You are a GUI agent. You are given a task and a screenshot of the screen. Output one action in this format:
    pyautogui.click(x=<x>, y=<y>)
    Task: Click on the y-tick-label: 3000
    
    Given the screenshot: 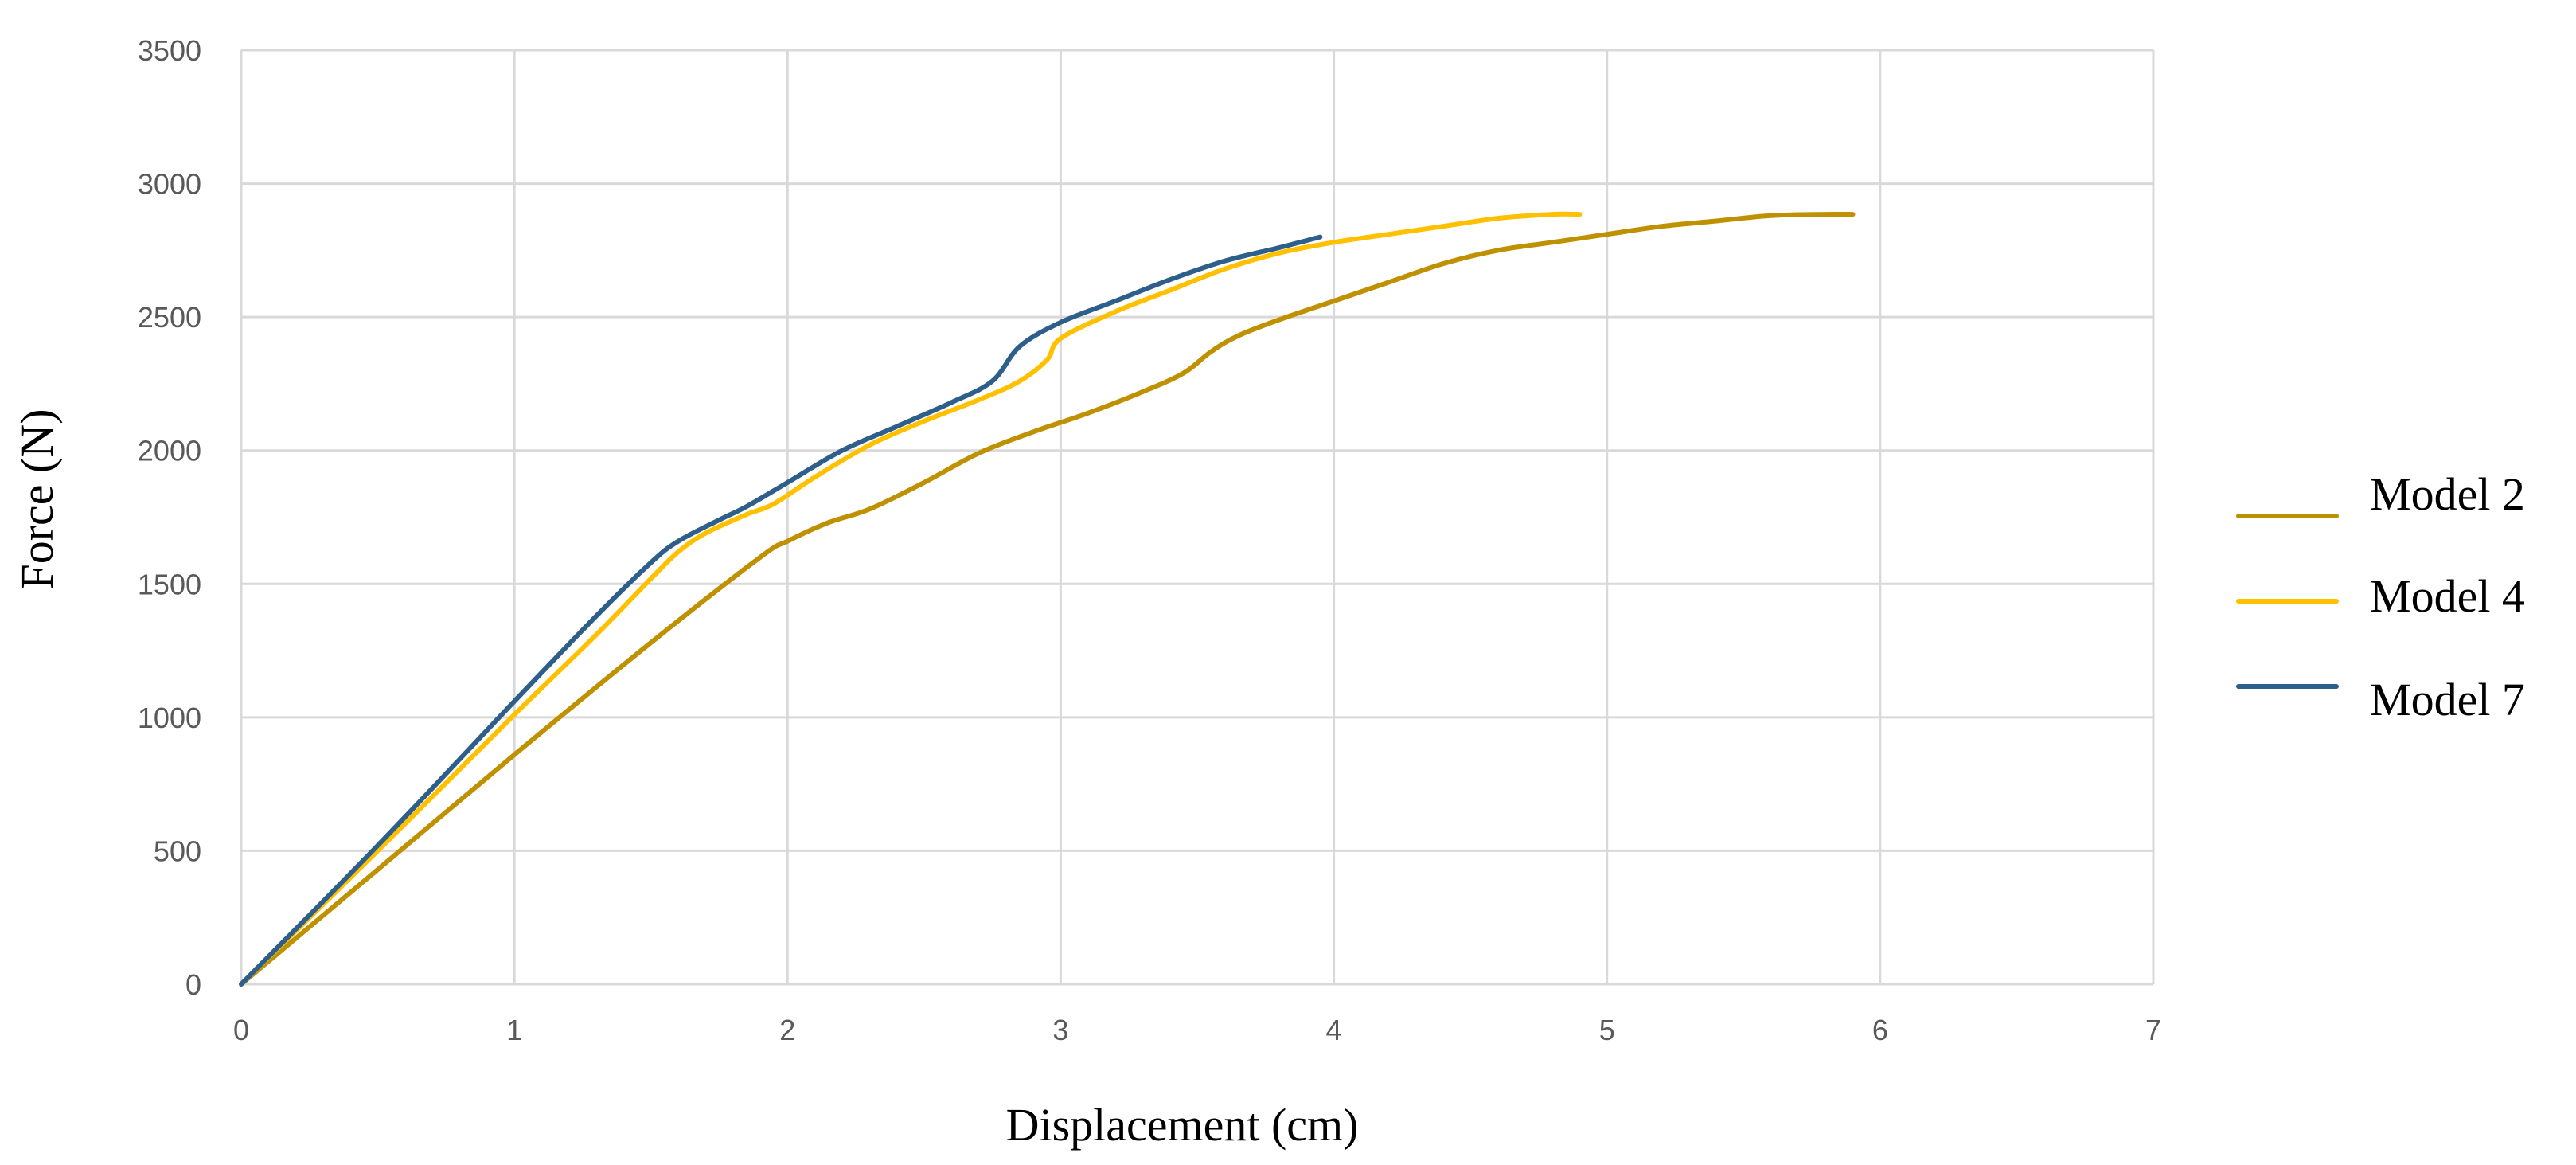 What is the action you would take?
    pyautogui.click(x=169, y=184)
    